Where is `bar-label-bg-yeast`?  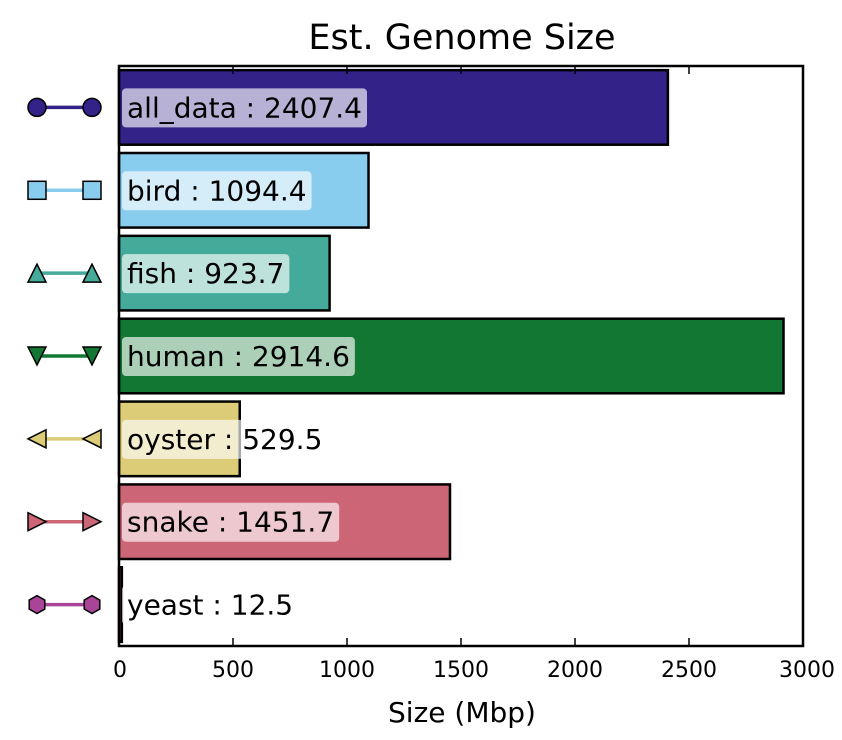 bar-label-bg-yeast is located at coordinates (210, 605).